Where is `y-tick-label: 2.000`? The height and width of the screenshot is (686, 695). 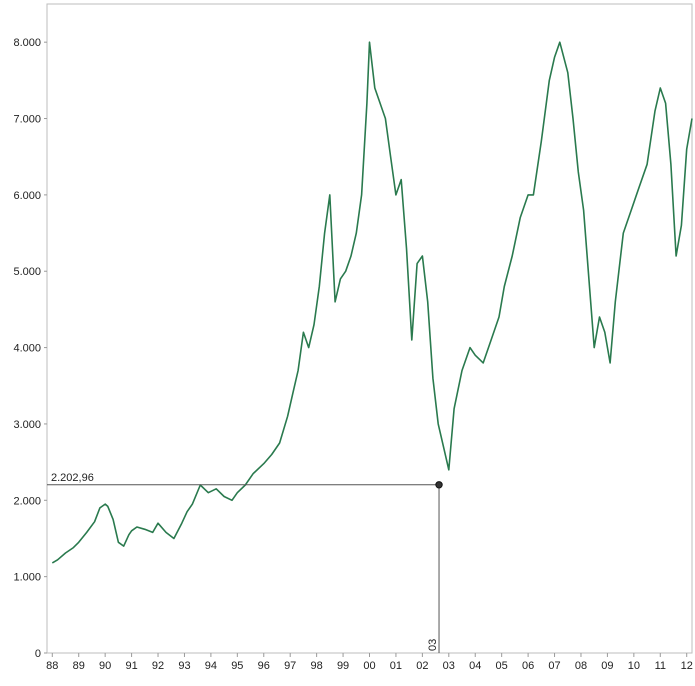 y-tick-label: 2.000 is located at coordinates (27, 501).